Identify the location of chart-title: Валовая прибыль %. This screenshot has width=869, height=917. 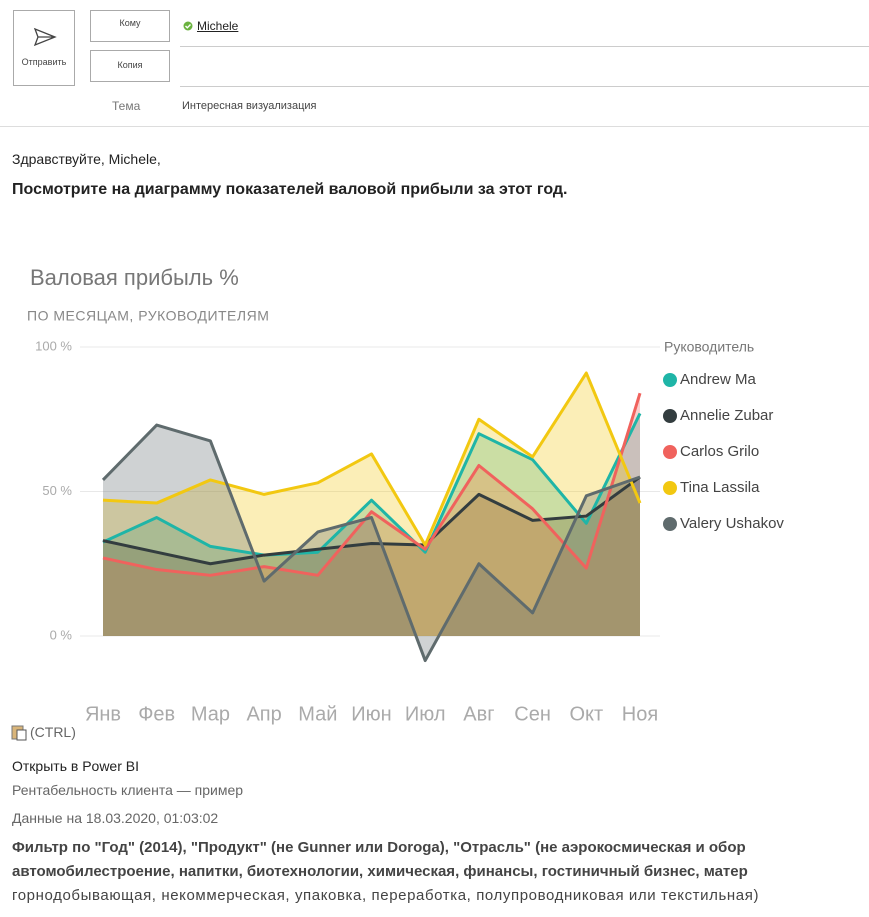
(134, 277).